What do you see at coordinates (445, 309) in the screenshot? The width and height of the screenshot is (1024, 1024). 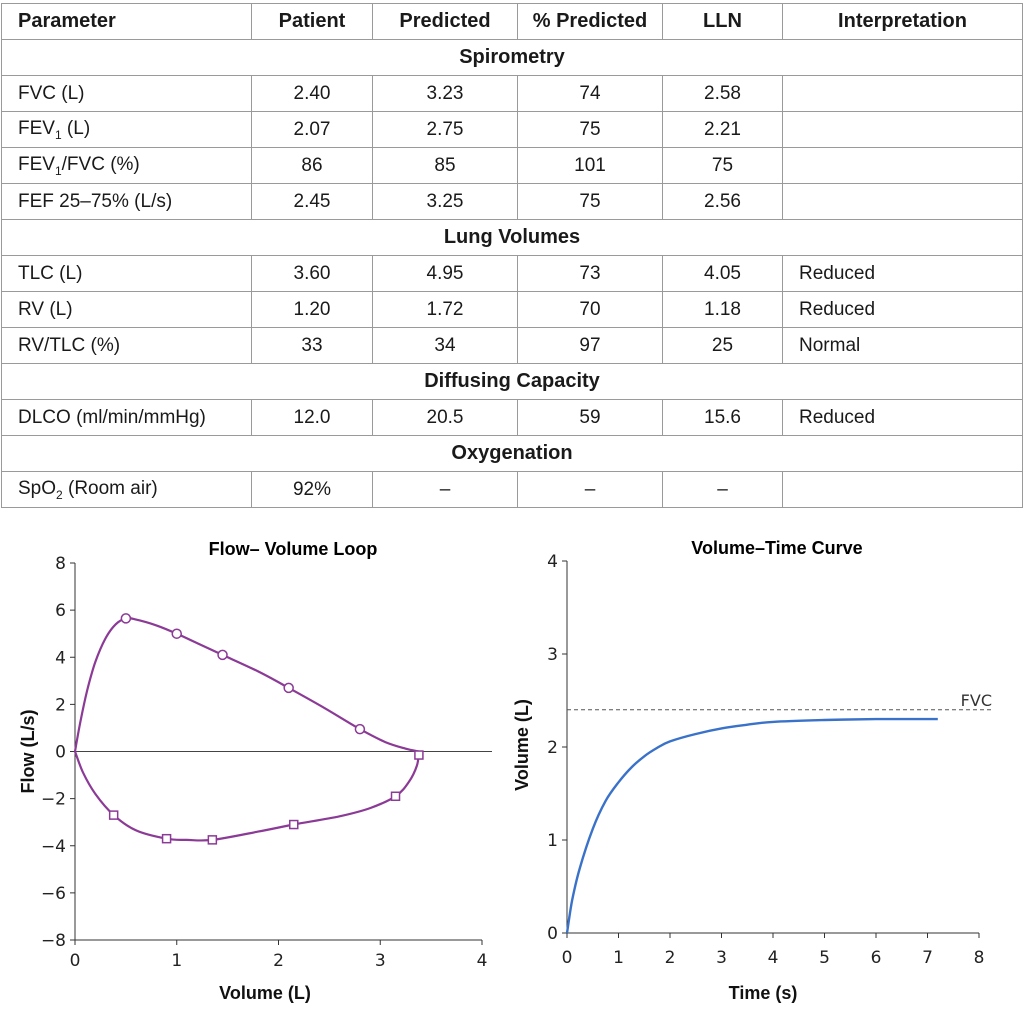 I see `predicted-cell: 1.72` at bounding box center [445, 309].